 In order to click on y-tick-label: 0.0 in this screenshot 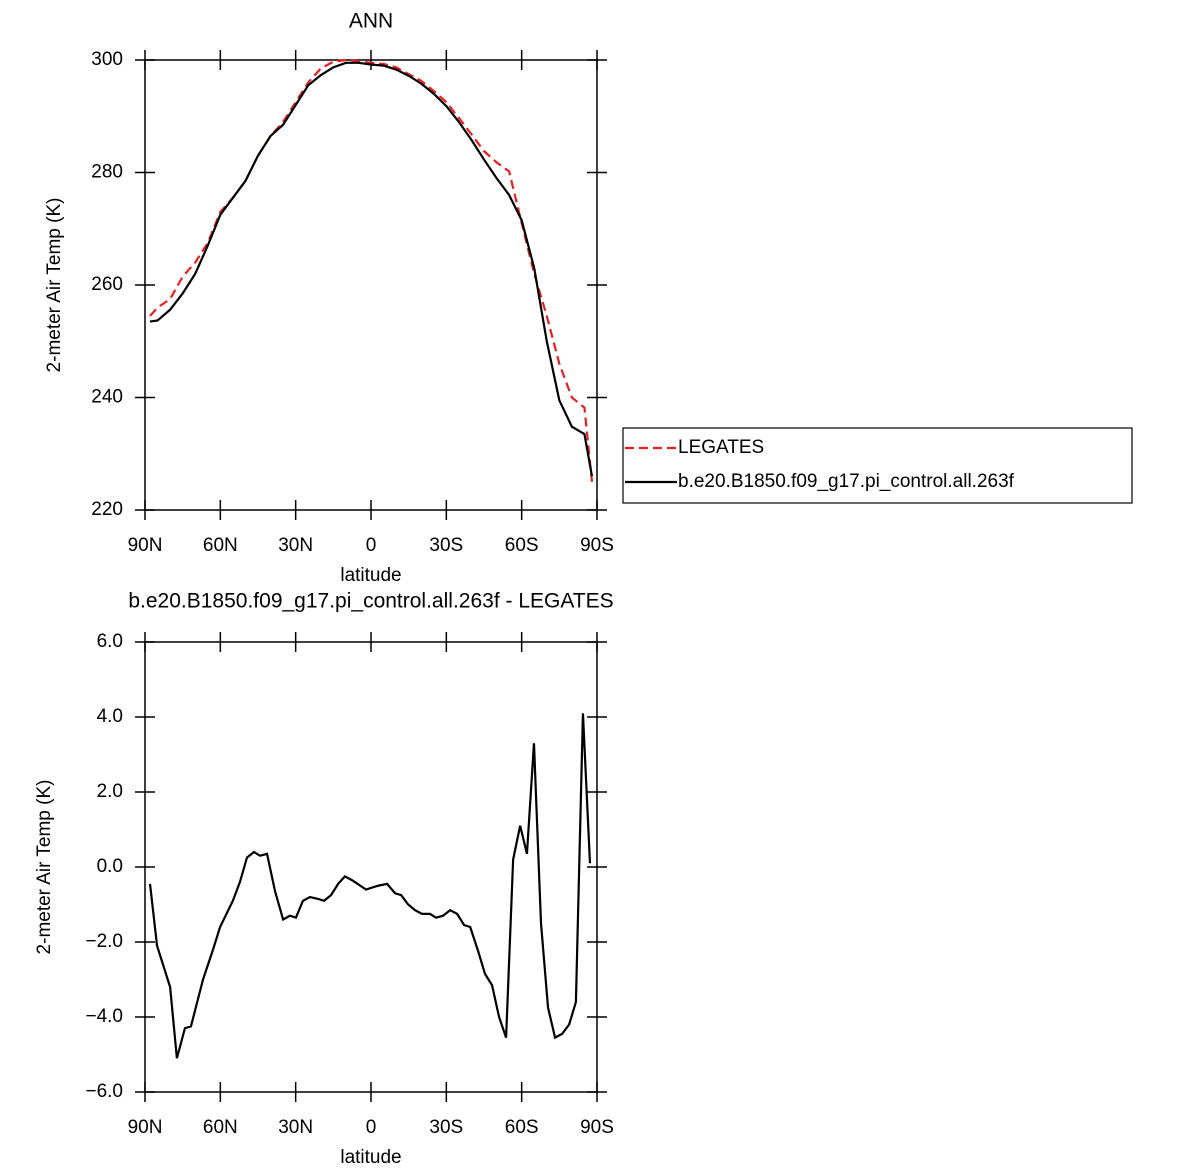, I will do `click(110, 866)`.